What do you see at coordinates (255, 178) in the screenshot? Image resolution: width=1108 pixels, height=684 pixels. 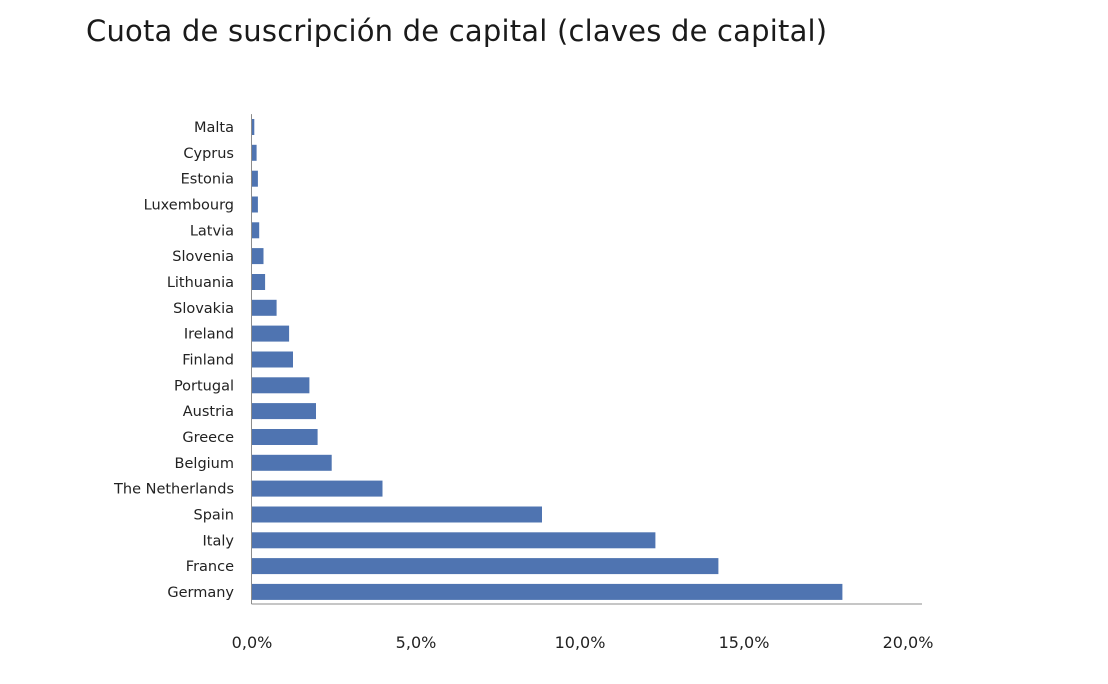 I see `bar-estonia` at bounding box center [255, 178].